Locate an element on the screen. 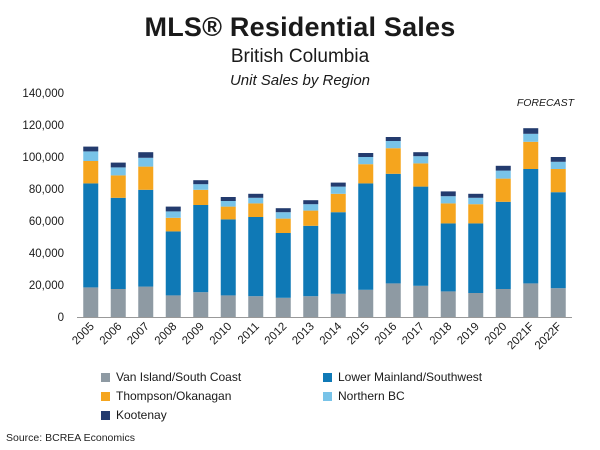 The width and height of the screenshot is (600, 450). x-tick-label: 2022F is located at coordinates (549, 337).